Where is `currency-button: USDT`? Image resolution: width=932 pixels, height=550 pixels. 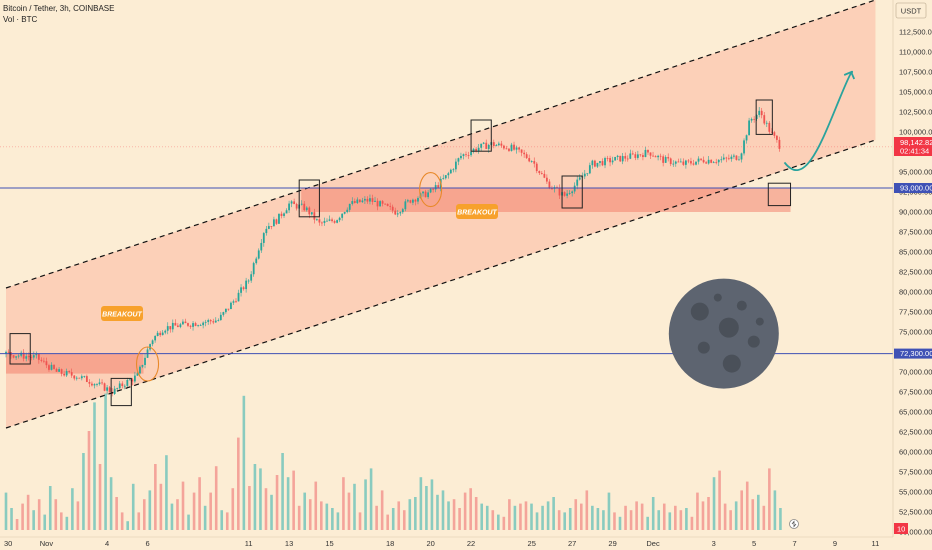 currency-button: USDT is located at coordinates (911, 10).